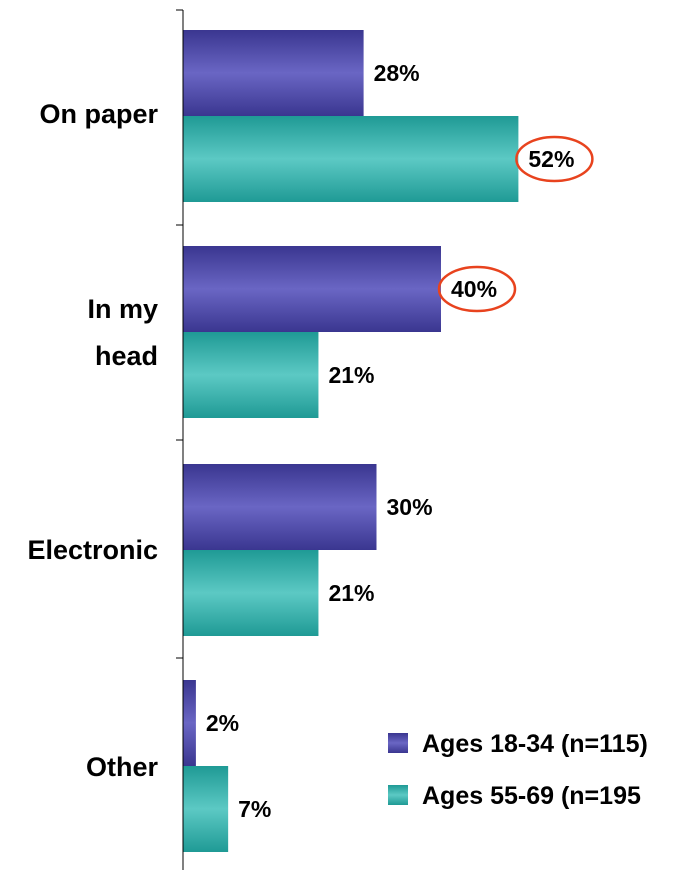 The width and height of the screenshot is (696, 870). Describe the element at coordinates (222, 723) in the screenshot. I see `data-label: 2%` at that location.